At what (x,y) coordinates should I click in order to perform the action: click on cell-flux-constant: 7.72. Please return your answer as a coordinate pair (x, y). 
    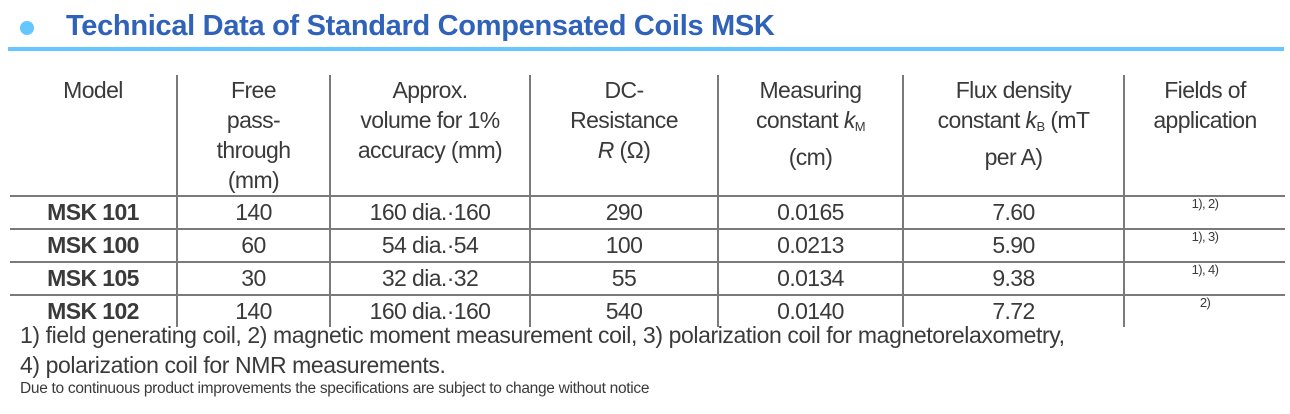
    Looking at the image, I should click on (1013, 310).